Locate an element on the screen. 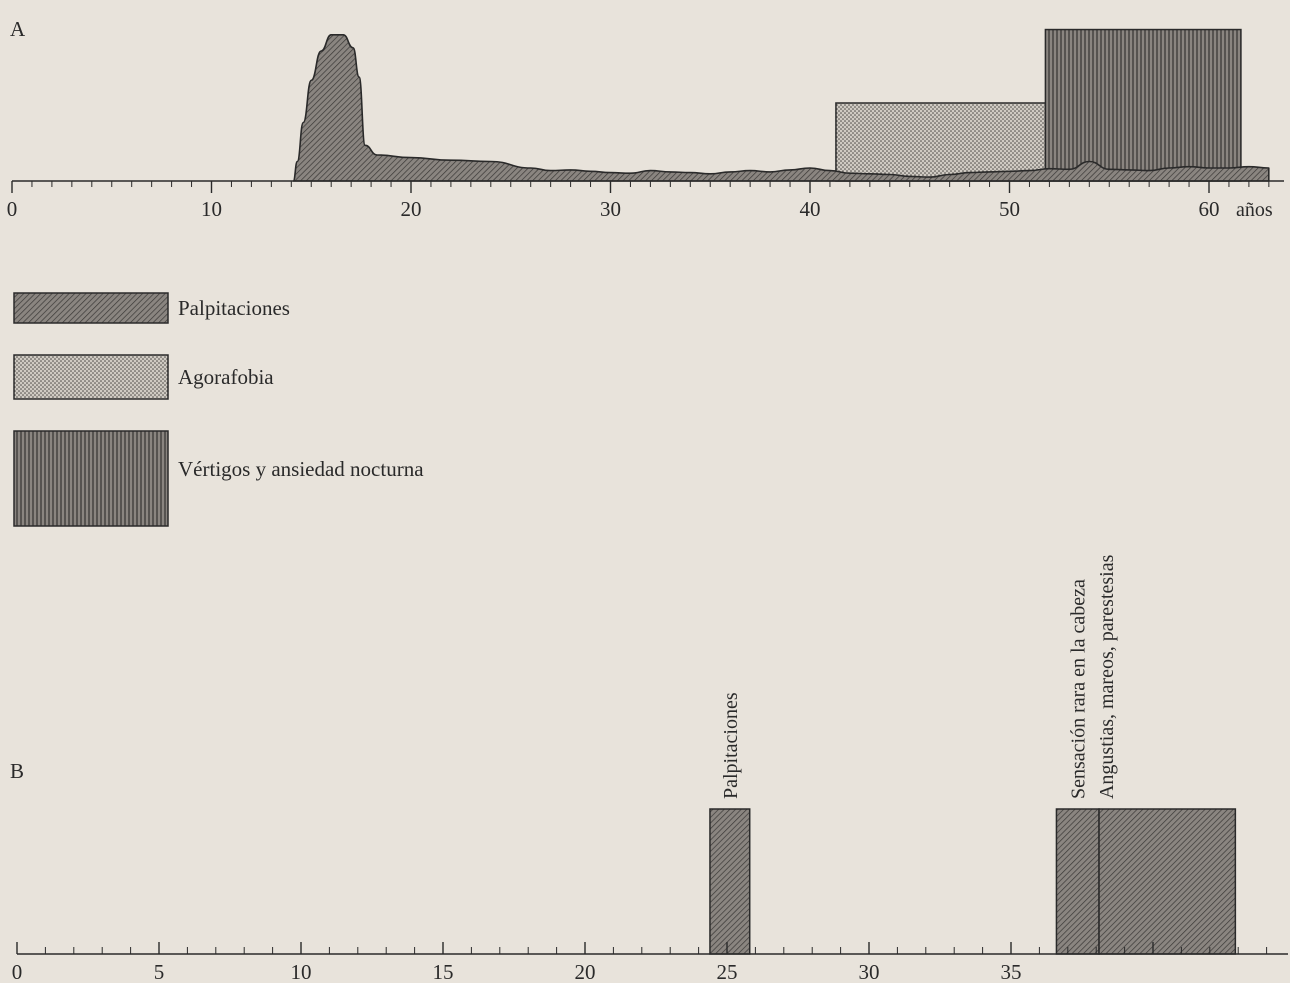 This screenshot has height=983, width=1290. panel-a-marks is located at coordinates (781, 105).